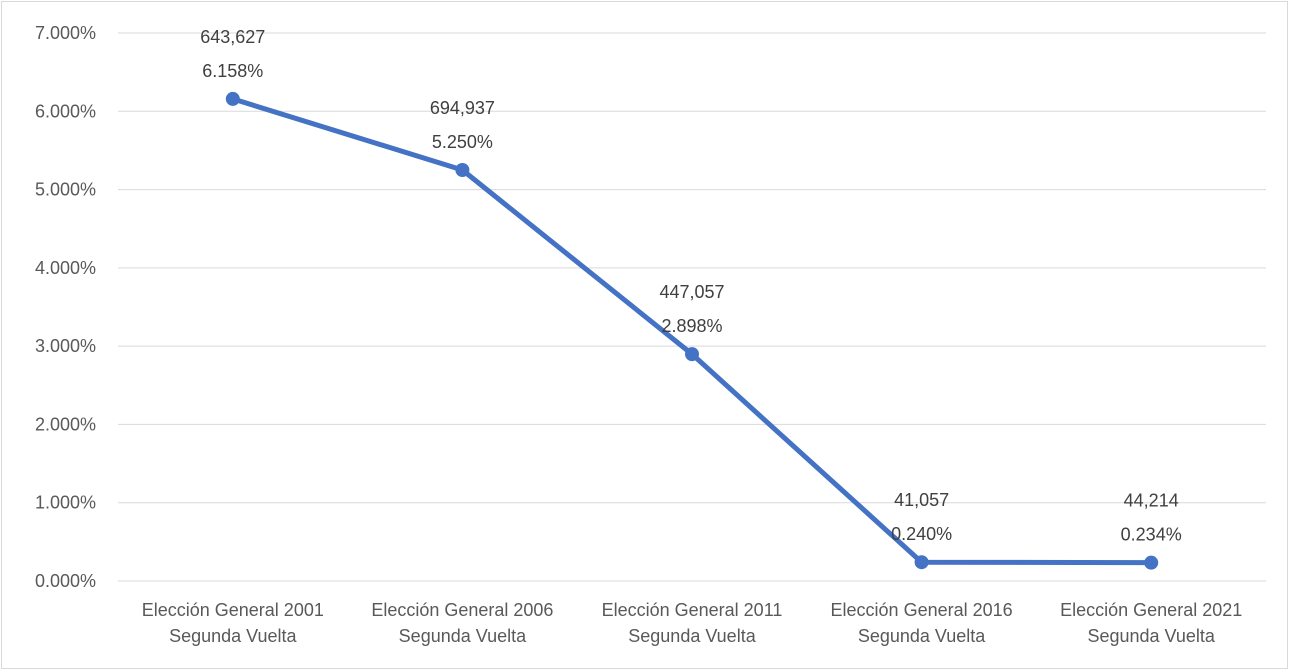 This screenshot has width=1291, height=672. Describe the element at coordinates (65, 581) in the screenshot. I see `y-tick-label: 0.000%` at that location.